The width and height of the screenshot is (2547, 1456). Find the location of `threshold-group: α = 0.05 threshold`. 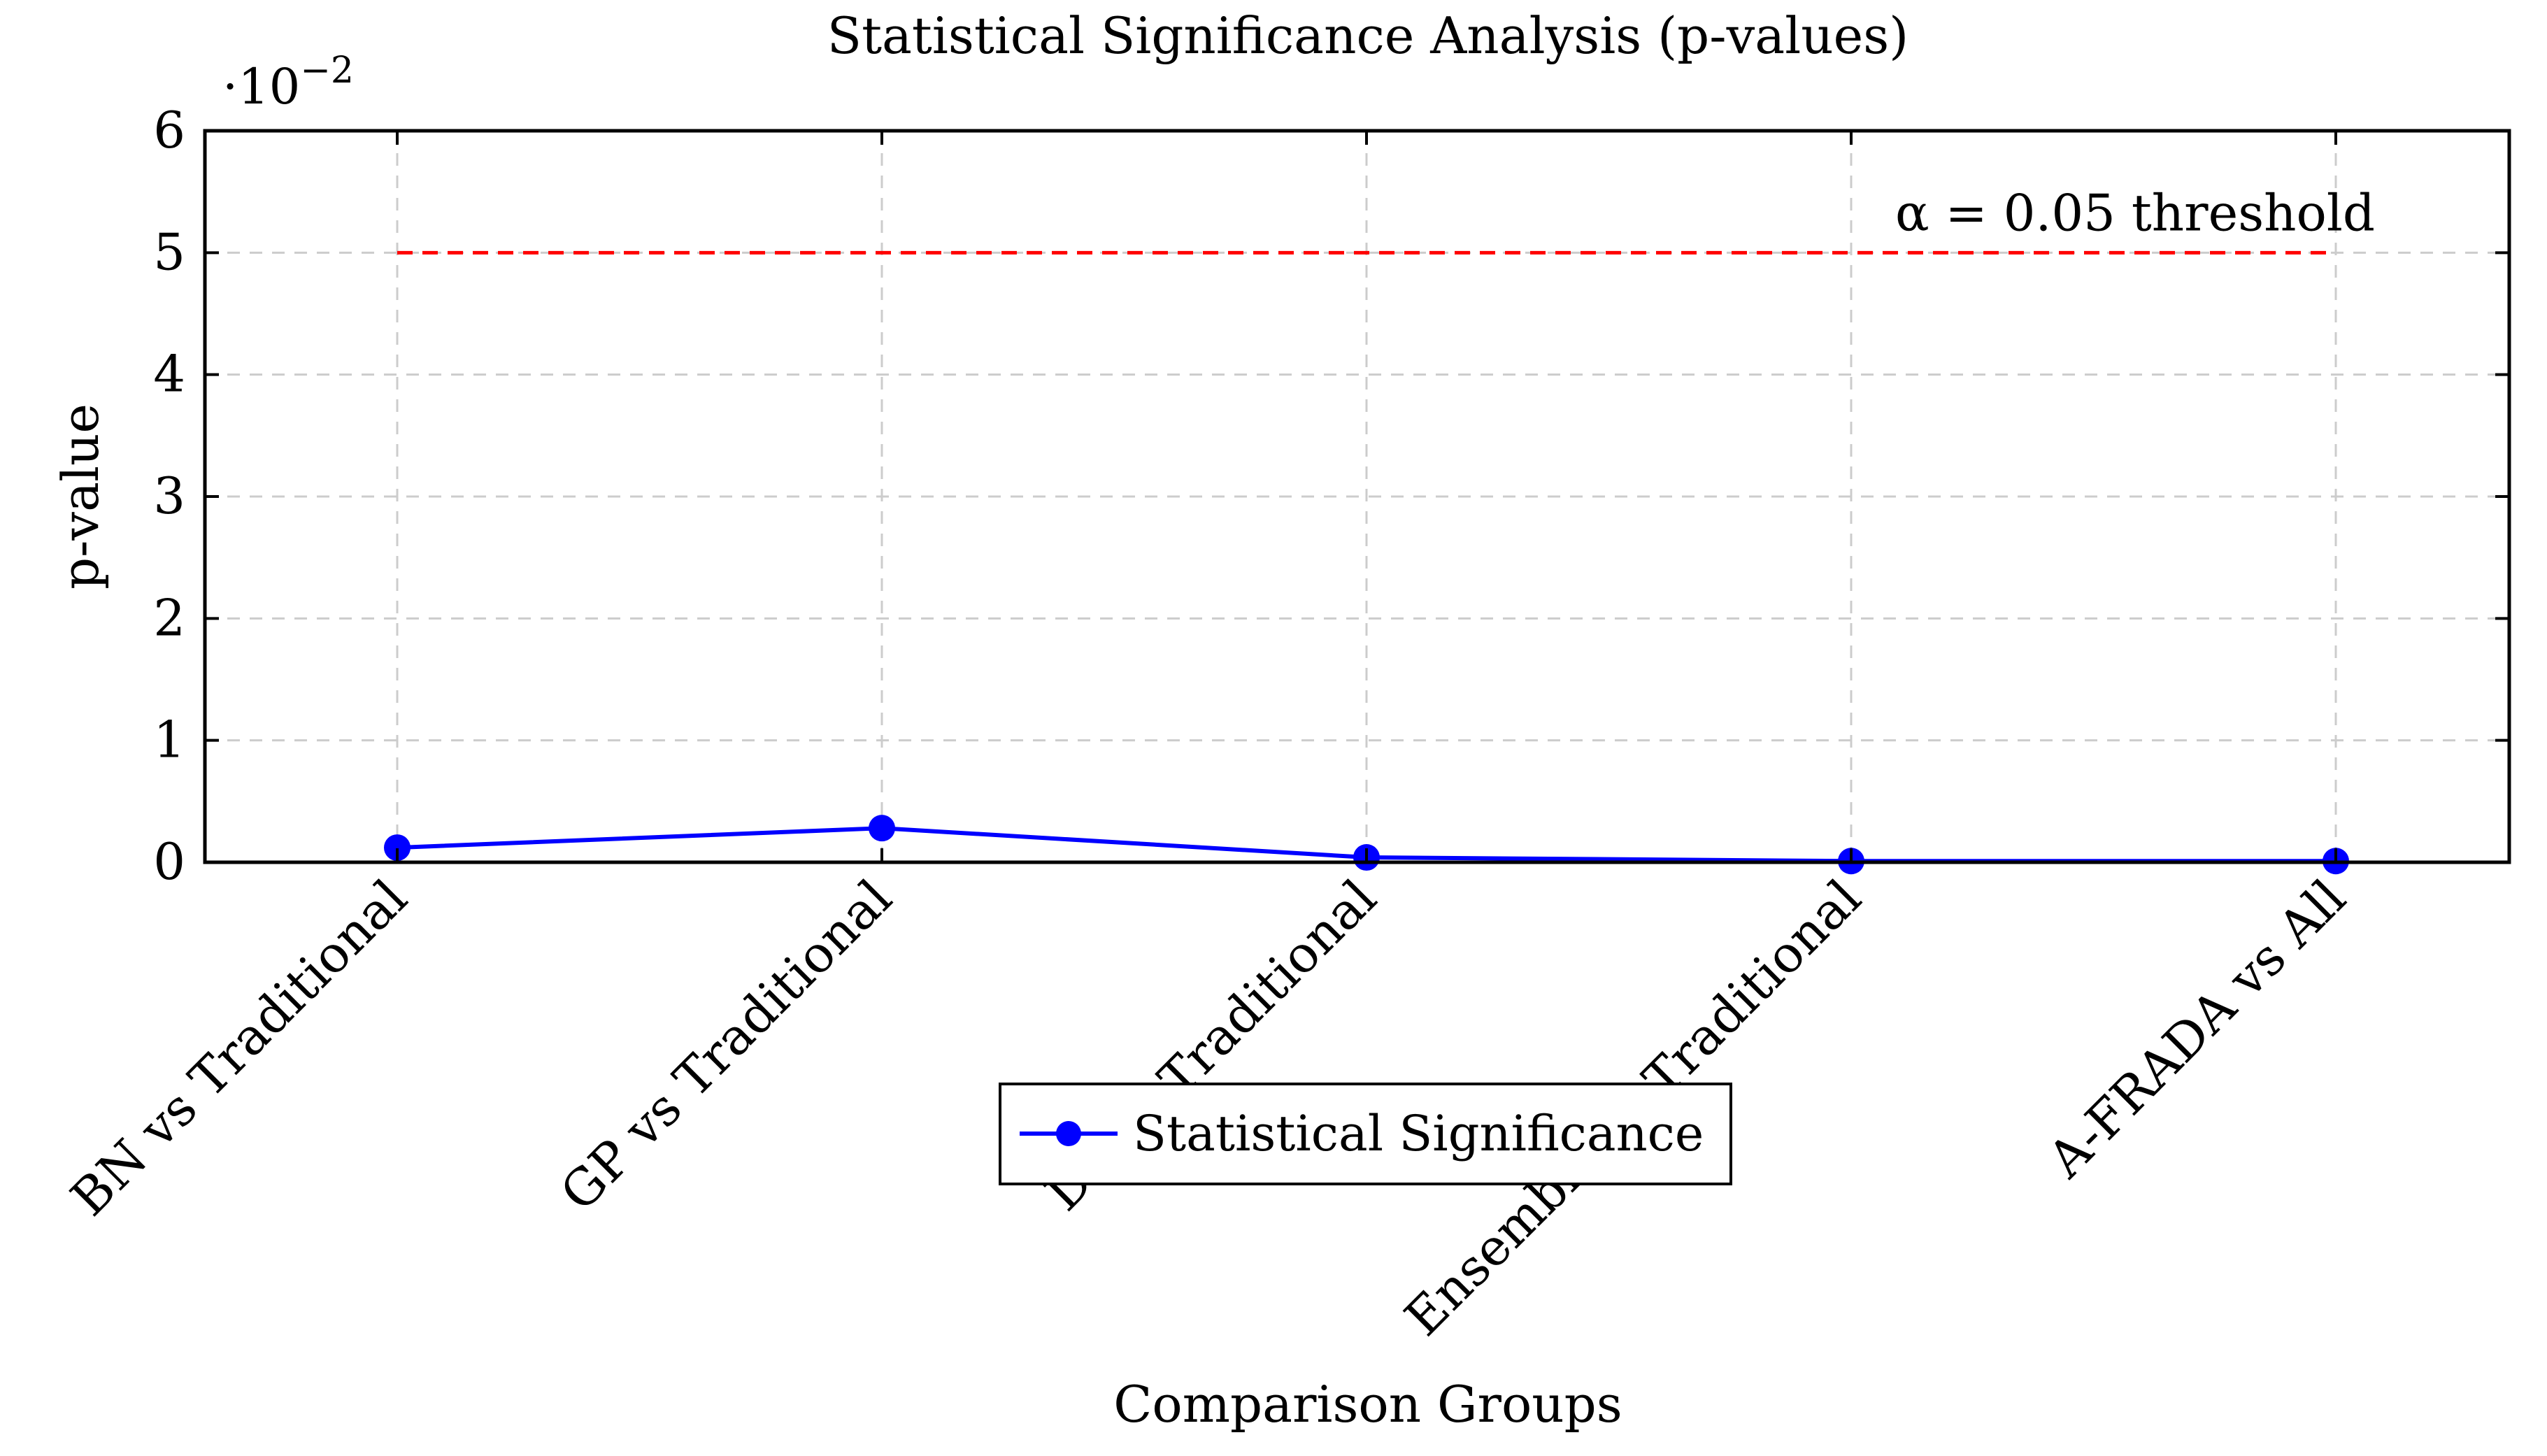

threshold-group: α = 0.05 threshold is located at coordinates (1386, 219).